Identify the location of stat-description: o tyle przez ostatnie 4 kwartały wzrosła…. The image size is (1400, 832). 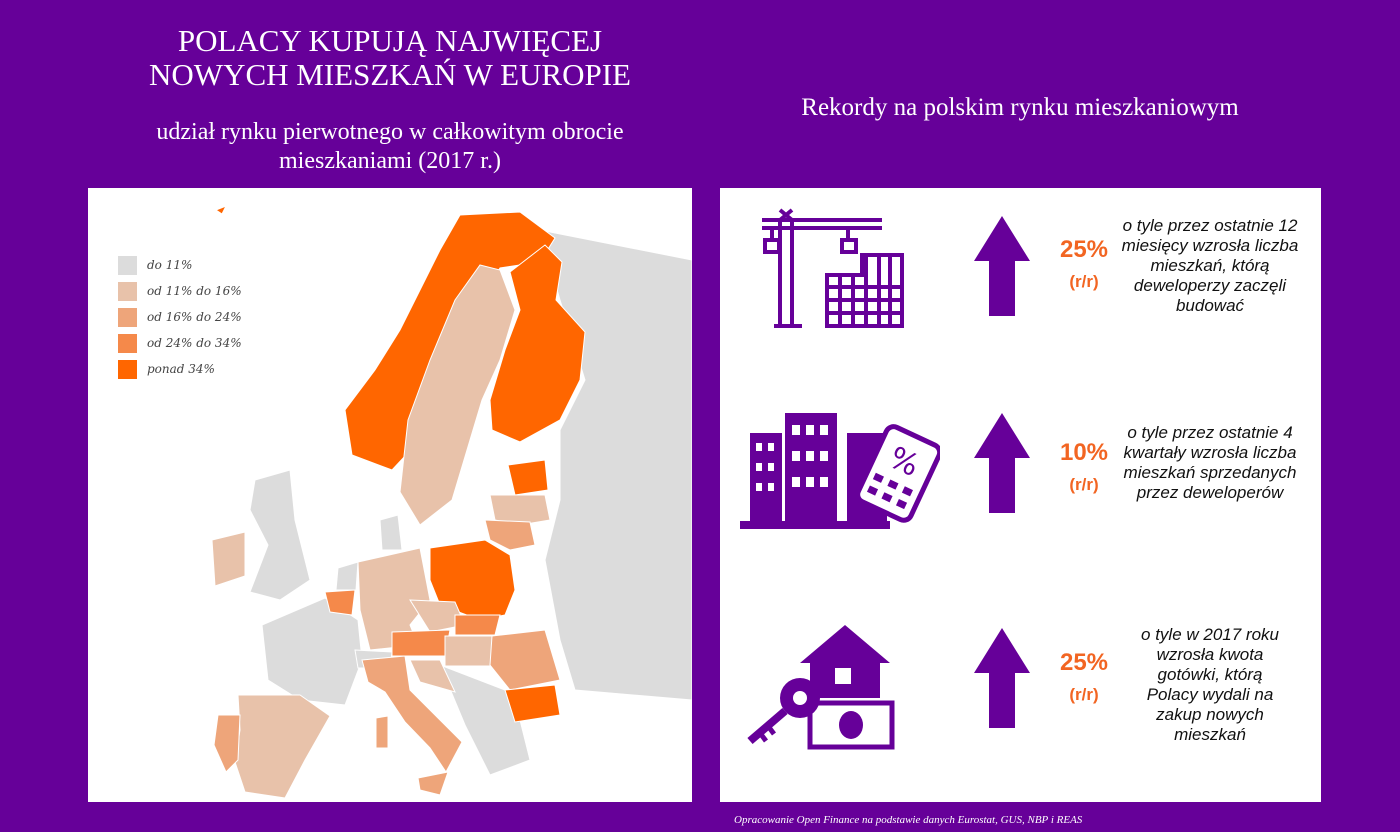
(1210, 462).